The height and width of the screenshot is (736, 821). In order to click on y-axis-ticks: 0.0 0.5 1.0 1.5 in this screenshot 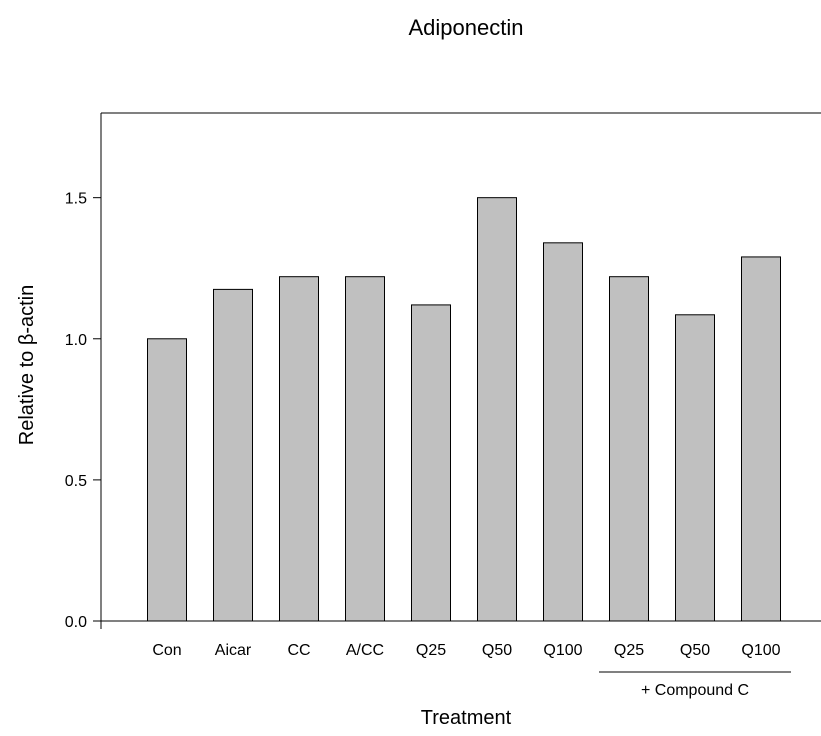, I will do `click(83, 411)`.